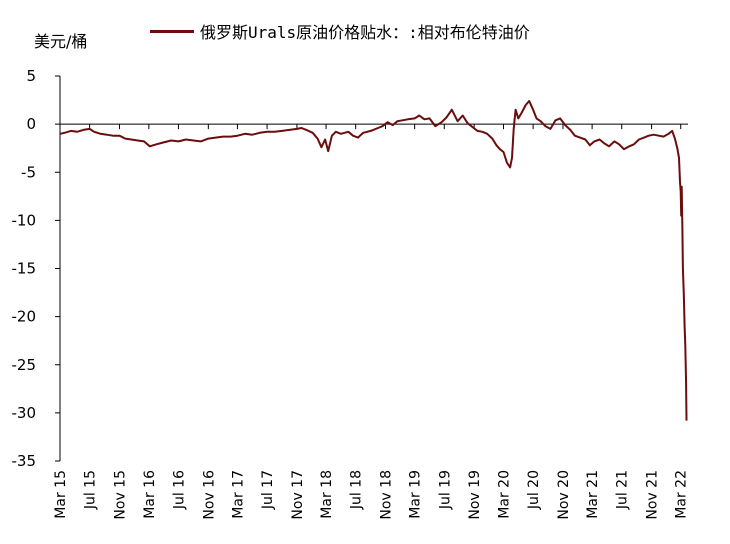 The image size is (730, 544). I want to click on x-tick-label: Nov 16, so click(209, 495).